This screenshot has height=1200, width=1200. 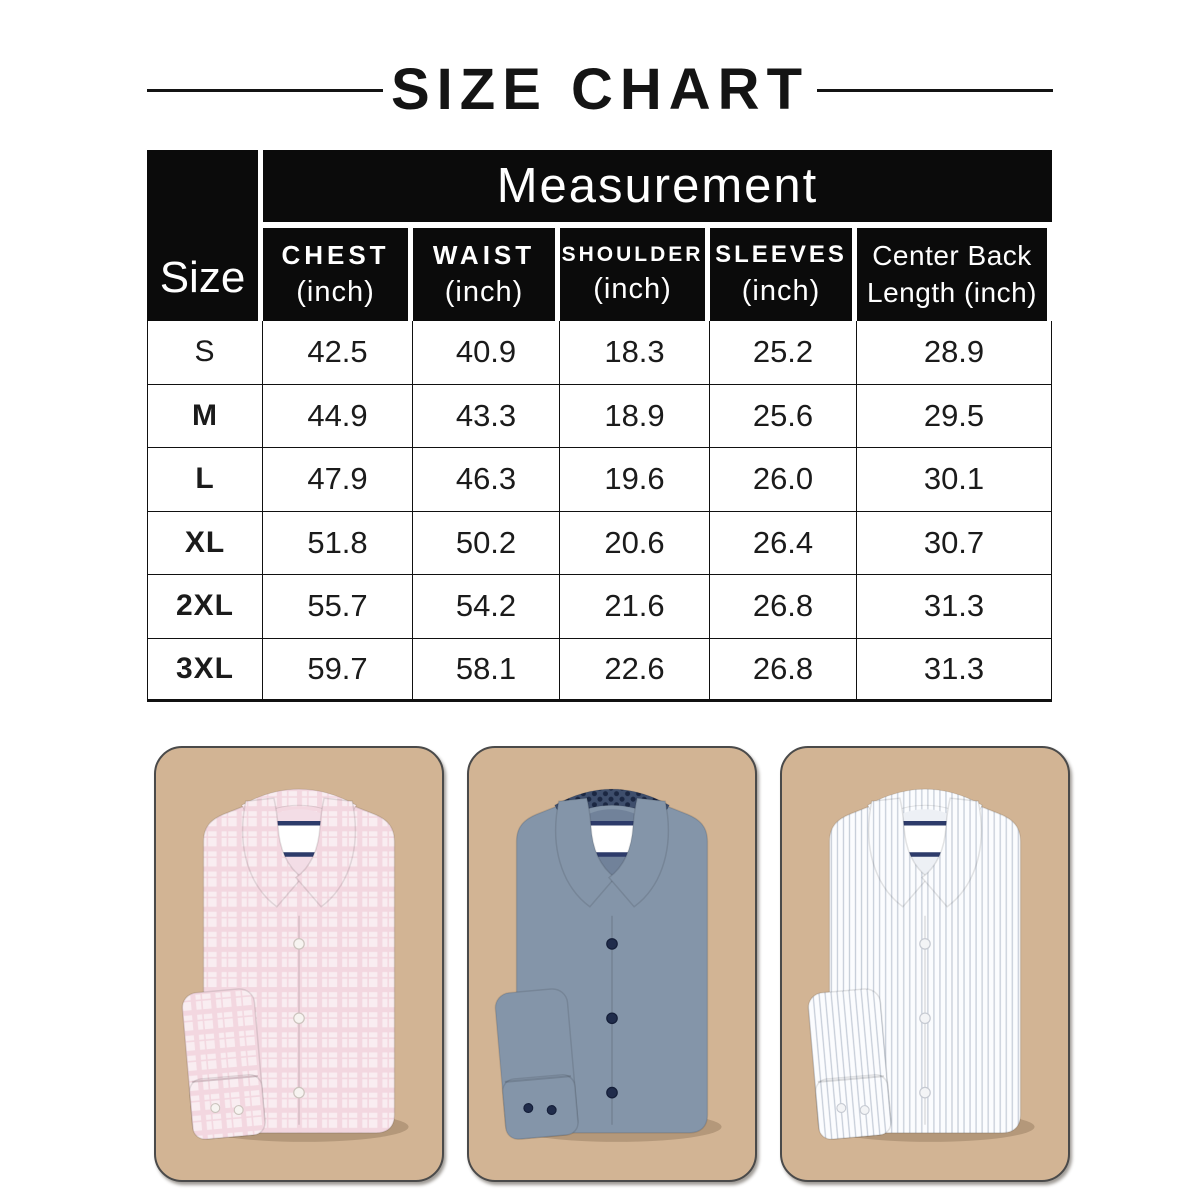 What do you see at coordinates (486, 607) in the screenshot?
I see `row-2xl-waist-value: 54.2` at bounding box center [486, 607].